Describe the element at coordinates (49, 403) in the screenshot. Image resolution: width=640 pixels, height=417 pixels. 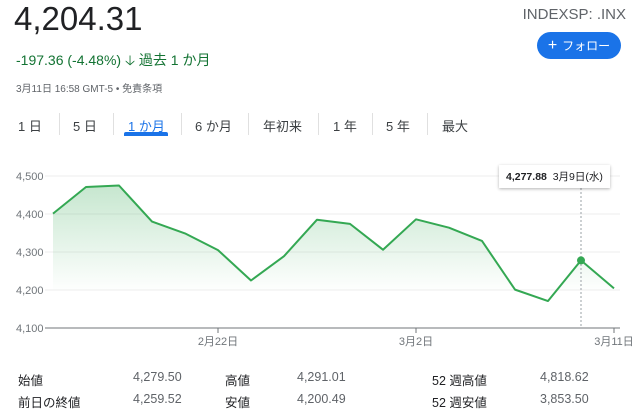
I see `stat-prev-close-label: 前日の終値` at that location.